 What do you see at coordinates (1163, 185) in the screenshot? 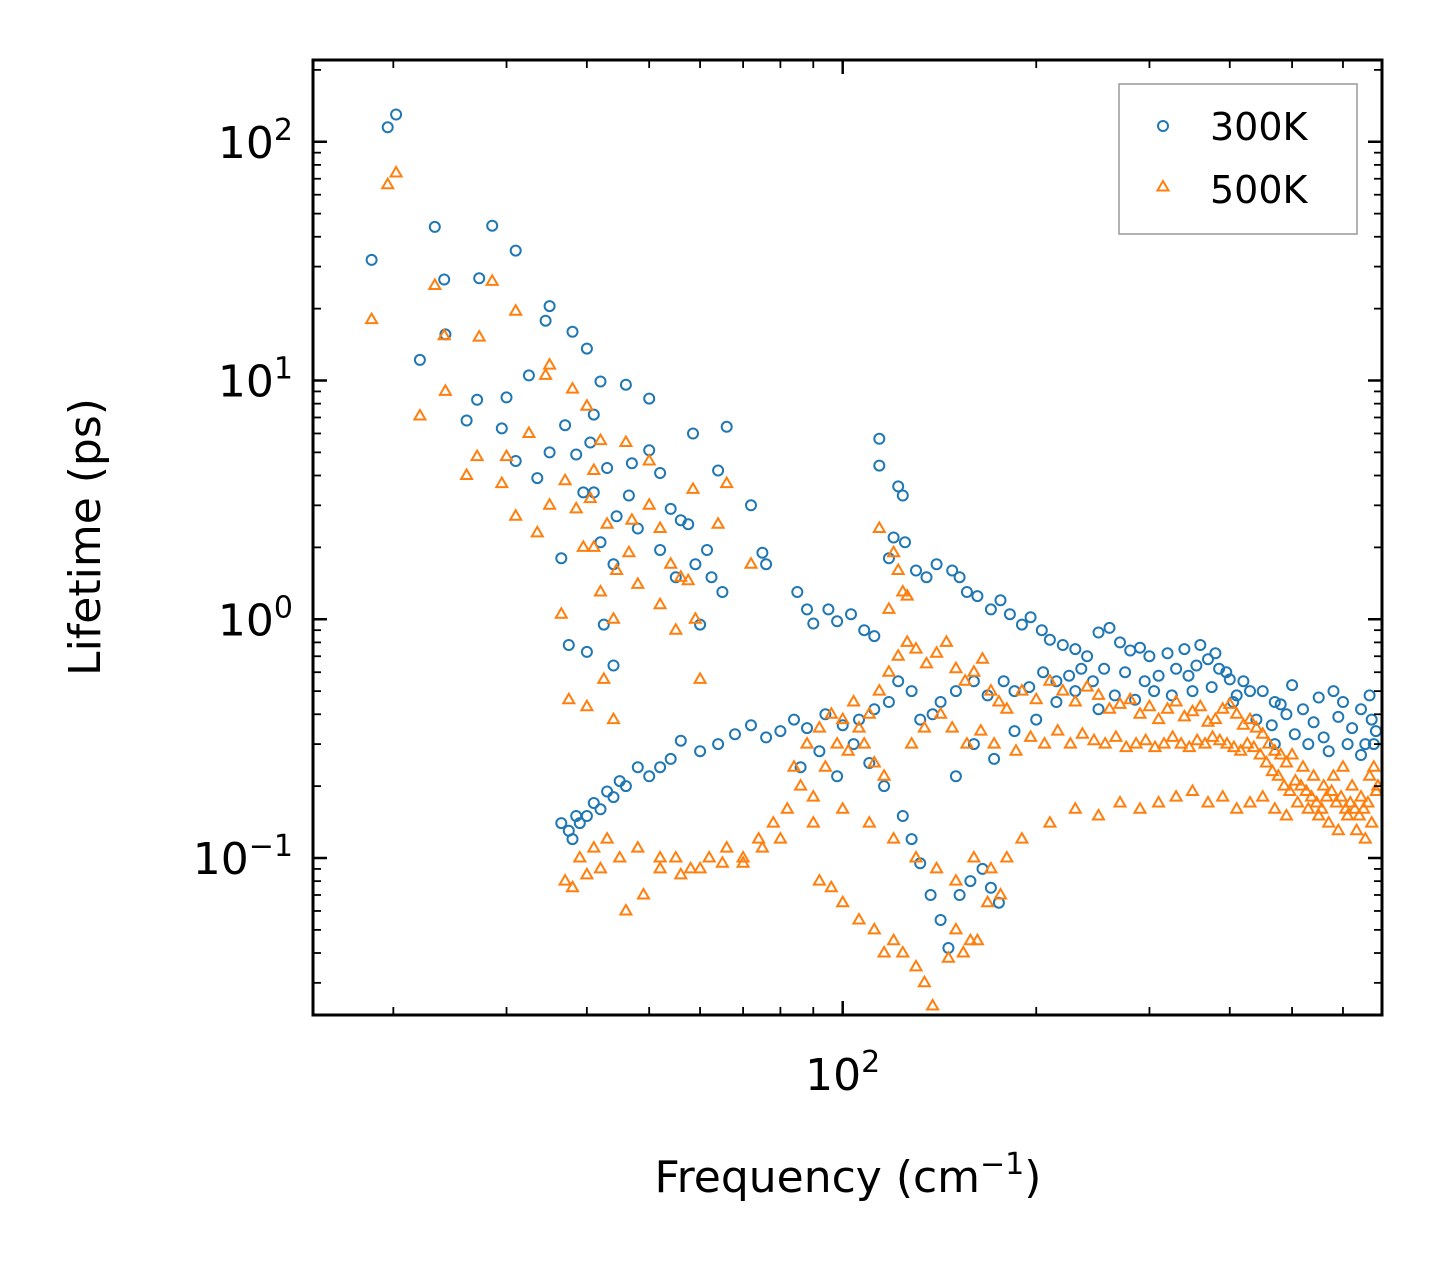
I see `legend-marker-500k` at bounding box center [1163, 185].